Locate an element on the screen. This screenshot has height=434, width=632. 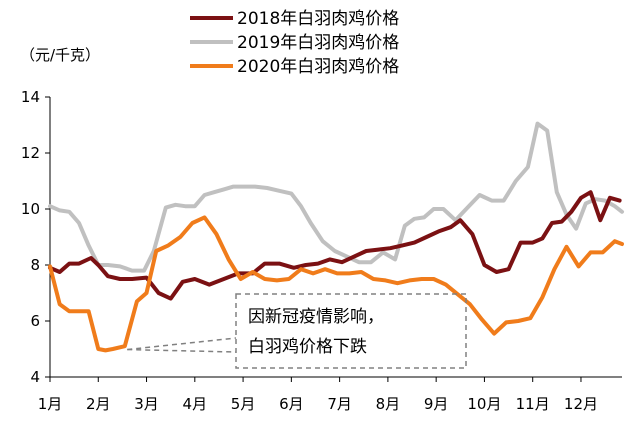
annotation-leader-upper is located at coordinates (182, 344).